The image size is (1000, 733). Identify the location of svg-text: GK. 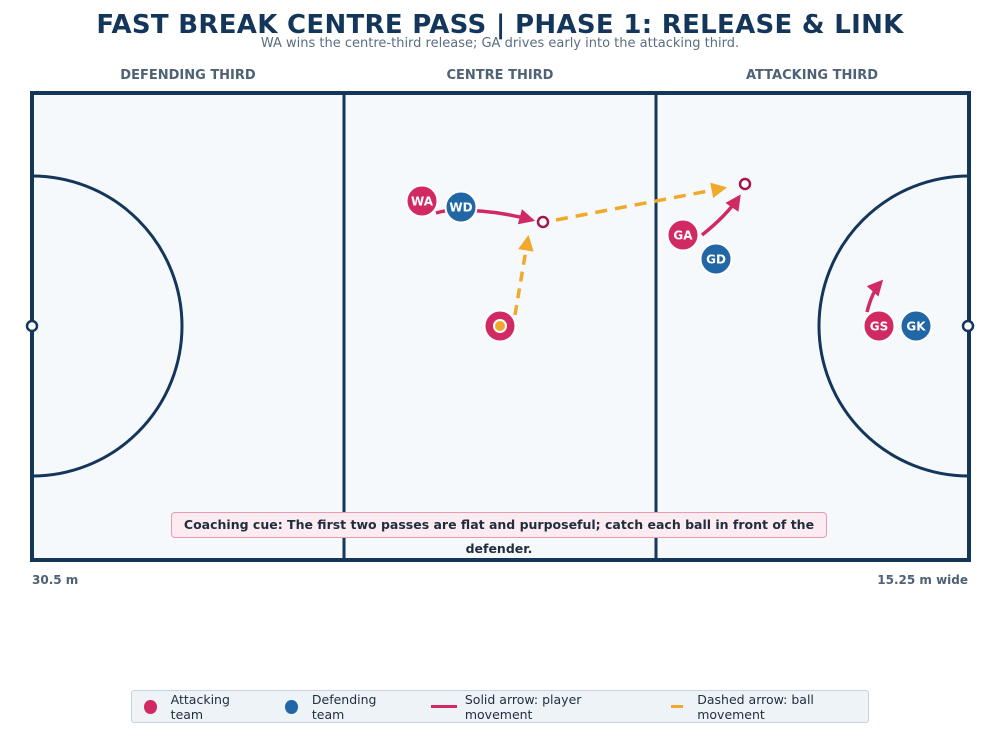
(916, 327).